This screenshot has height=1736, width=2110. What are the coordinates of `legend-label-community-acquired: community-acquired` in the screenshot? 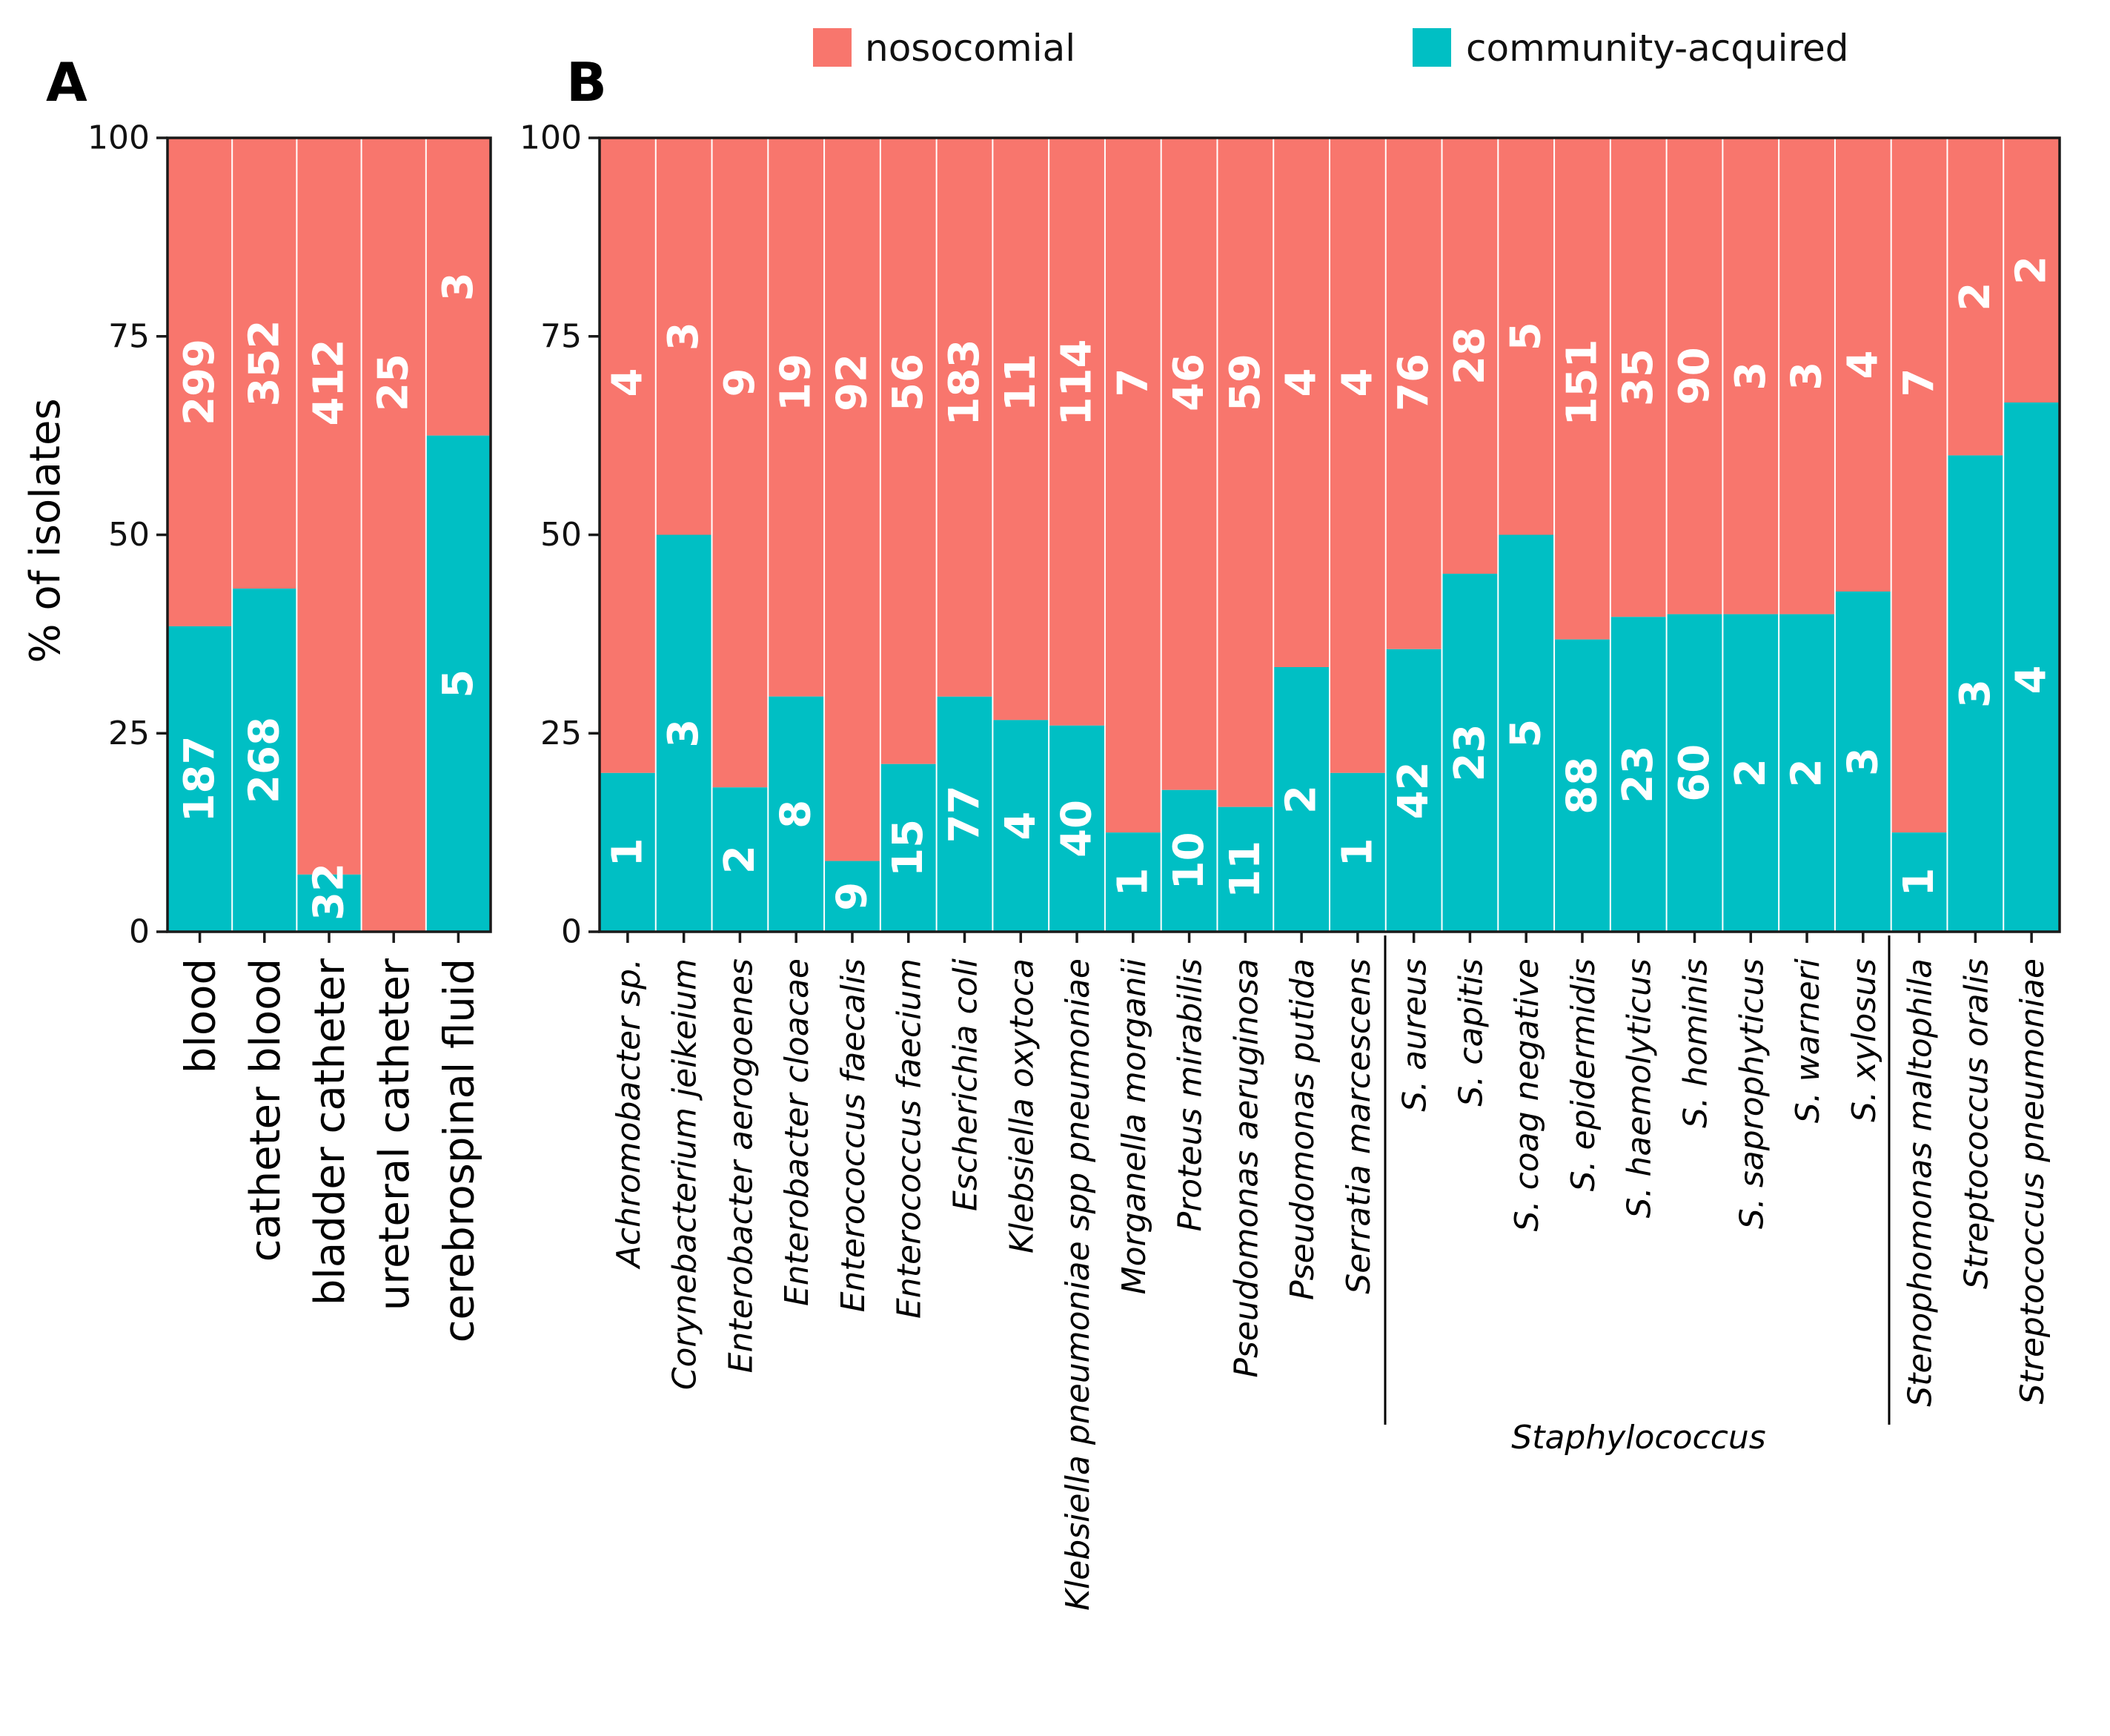 It's located at (1658, 48).